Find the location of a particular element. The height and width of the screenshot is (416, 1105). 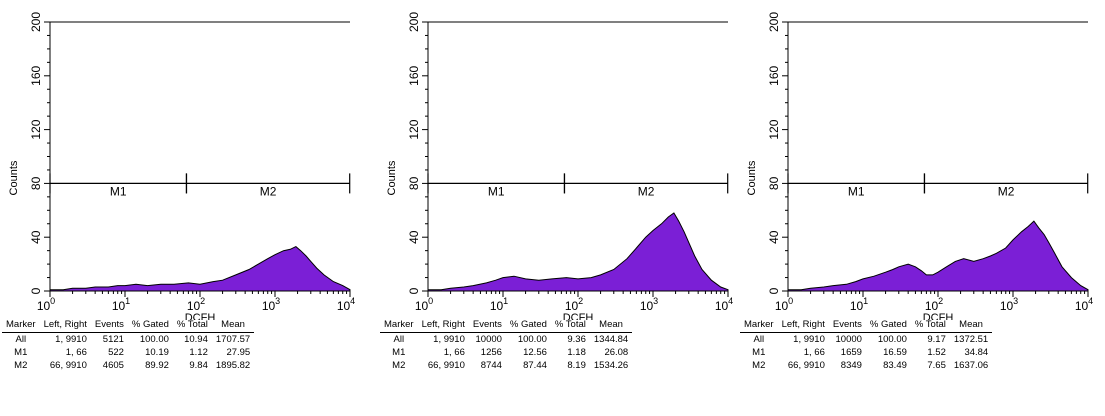

y-tick-label: 160 is located at coordinates (36, 75).